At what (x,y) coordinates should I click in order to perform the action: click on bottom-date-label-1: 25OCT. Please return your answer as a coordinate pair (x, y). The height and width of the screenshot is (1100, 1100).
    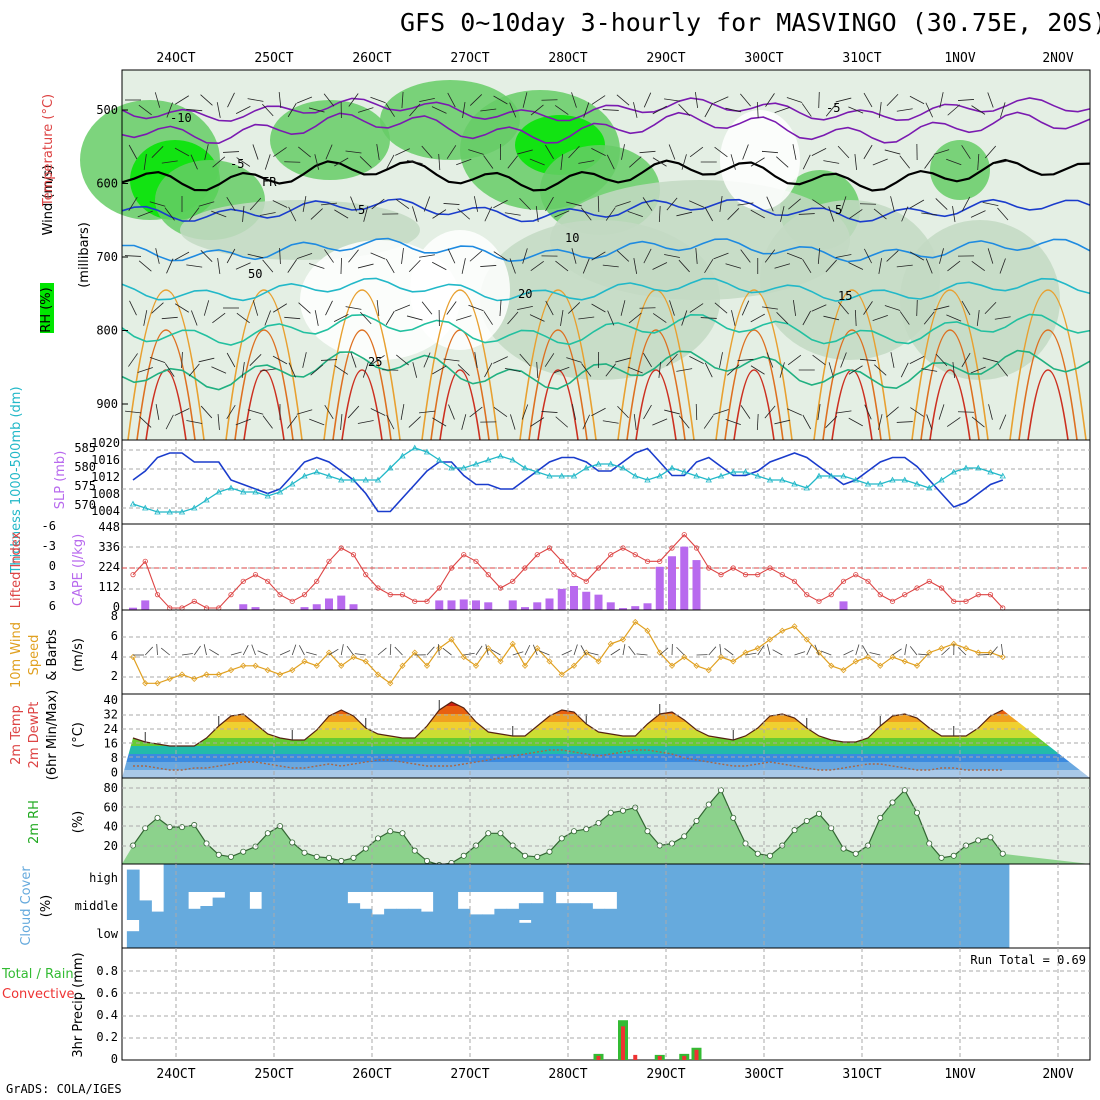
    Looking at the image, I should click on (273, 1074).